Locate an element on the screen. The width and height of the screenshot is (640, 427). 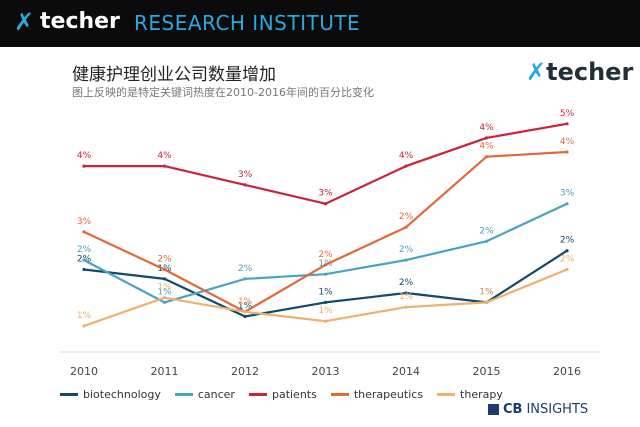
legend-label-patients: patients is located at coordinates (294, 394).